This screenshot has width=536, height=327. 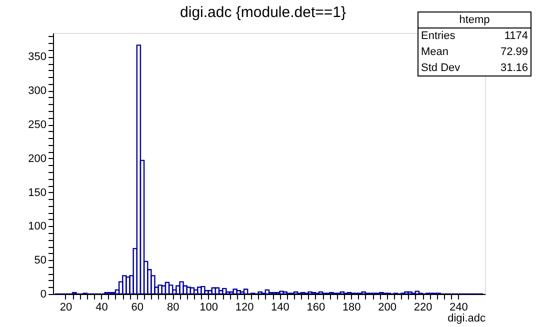 What do you see at coordinates (244, 308) in the screenshot?
I see `x-tick-label: 120` at bounding box center [244, 308].